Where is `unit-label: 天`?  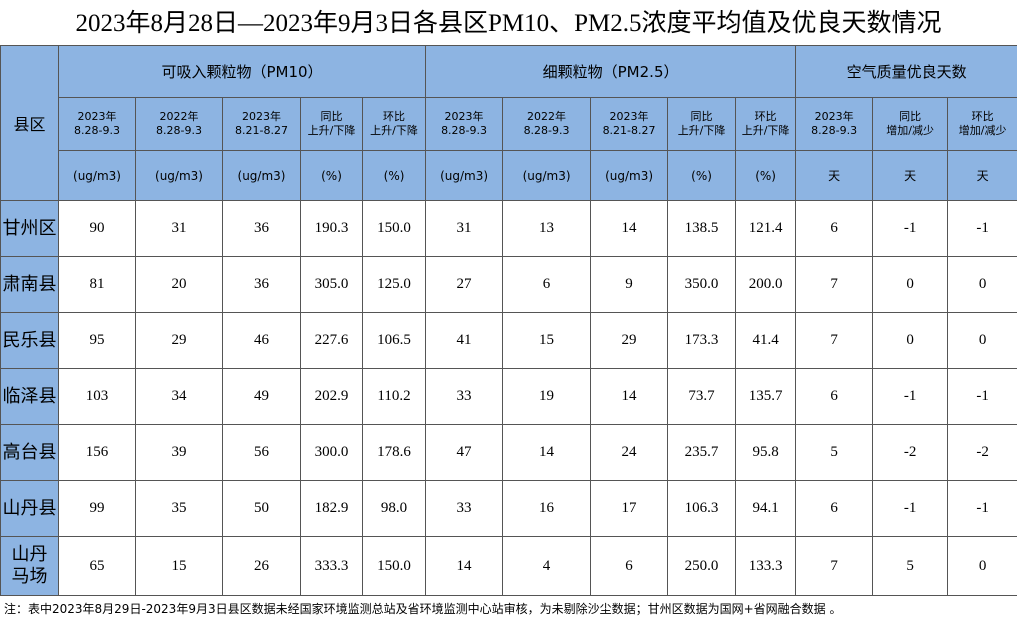 unit-label: 天 is located at coordinates (910, 176).